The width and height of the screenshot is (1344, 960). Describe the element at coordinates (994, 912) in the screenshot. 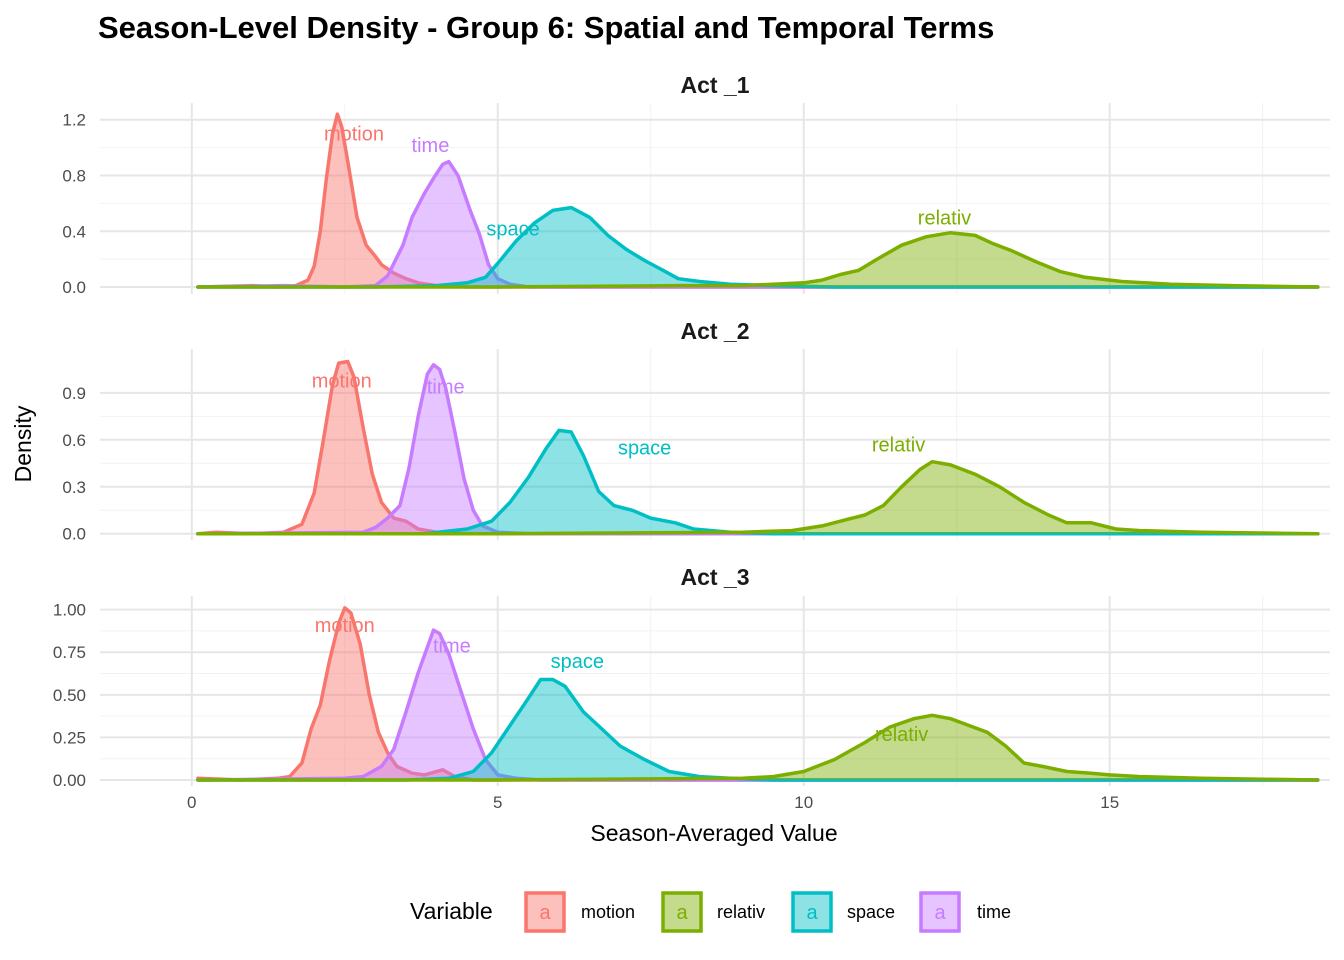

I see `legend-label-time: time` at that location.